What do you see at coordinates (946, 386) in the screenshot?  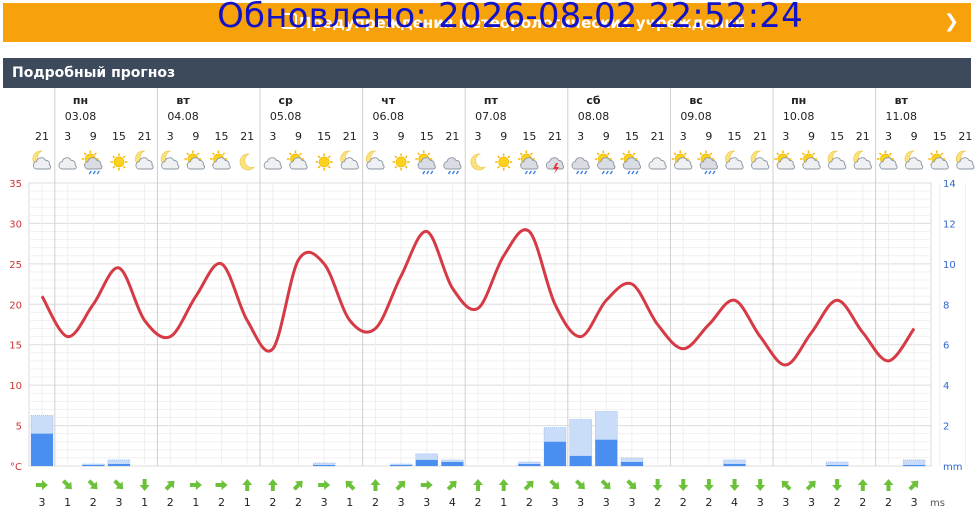 I see `y-axis-right-tick: 4` at bounding box center [946, 386].